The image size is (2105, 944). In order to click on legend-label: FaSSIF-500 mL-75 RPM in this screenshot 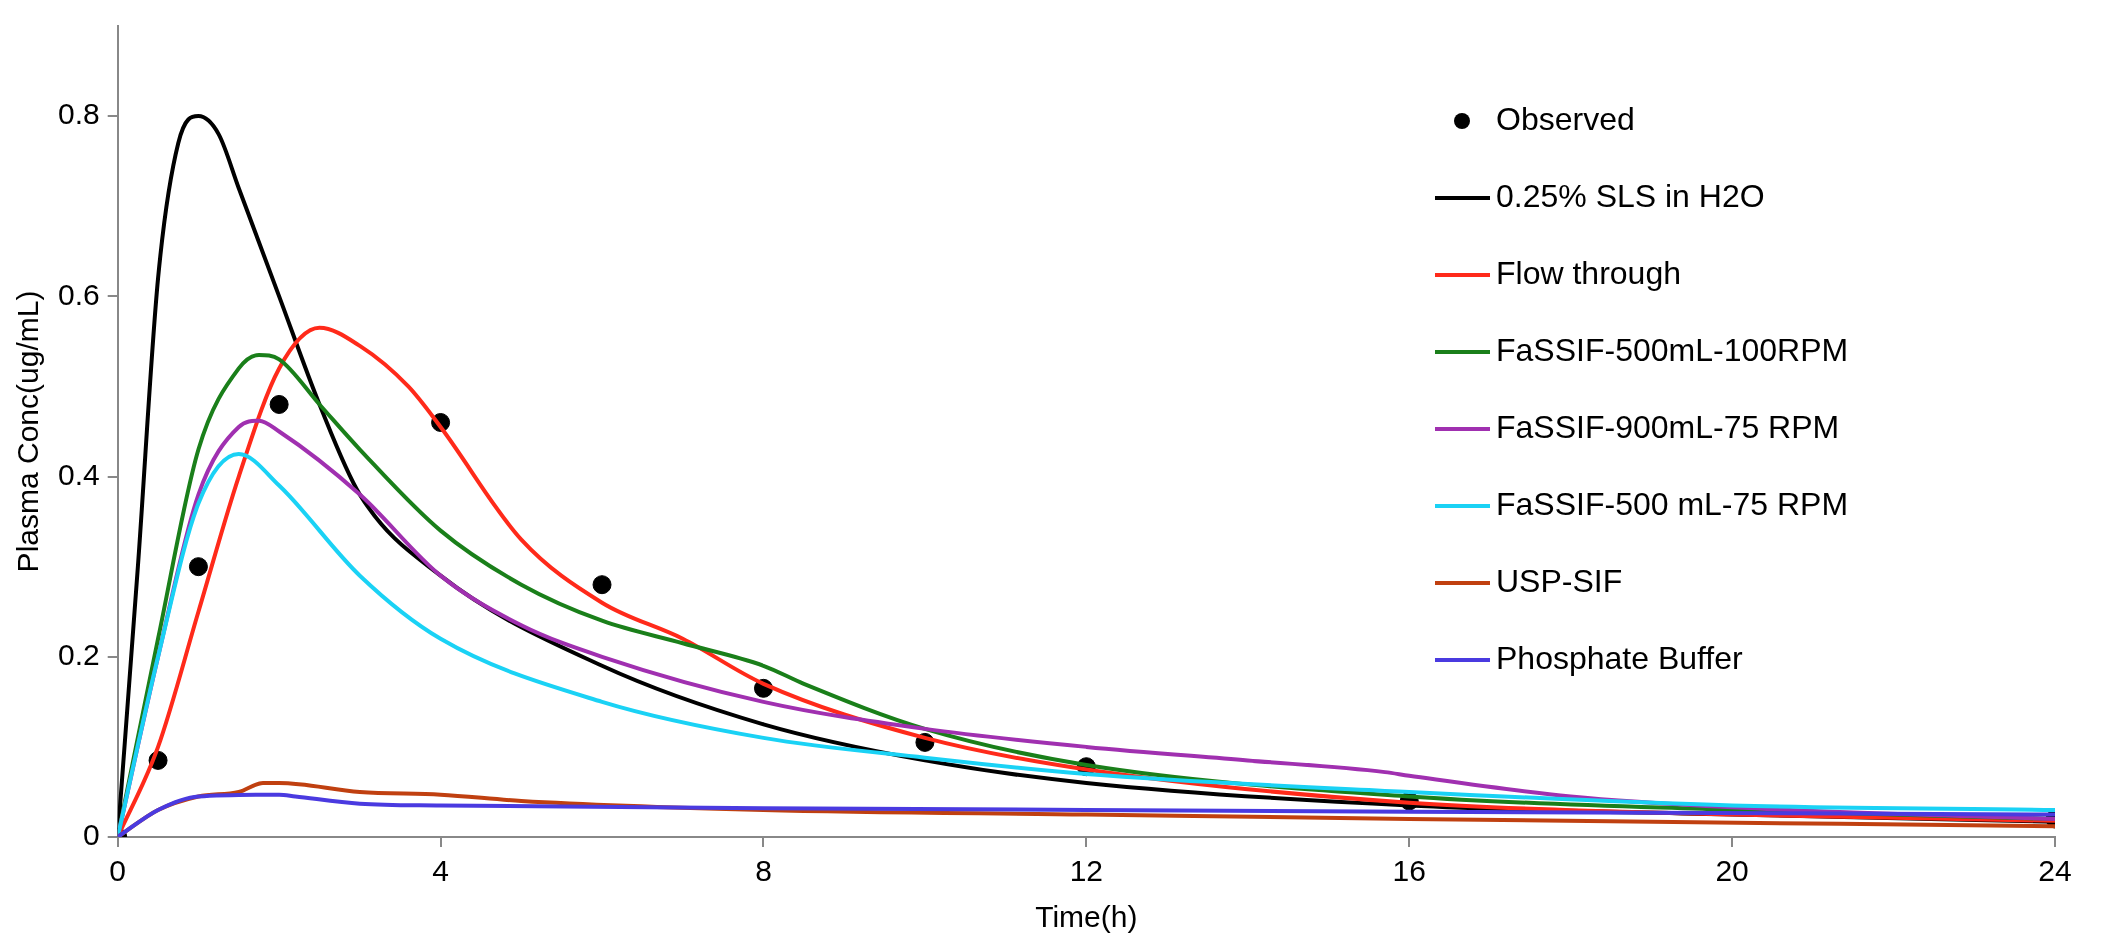, I will do `click(1672, 503)`.